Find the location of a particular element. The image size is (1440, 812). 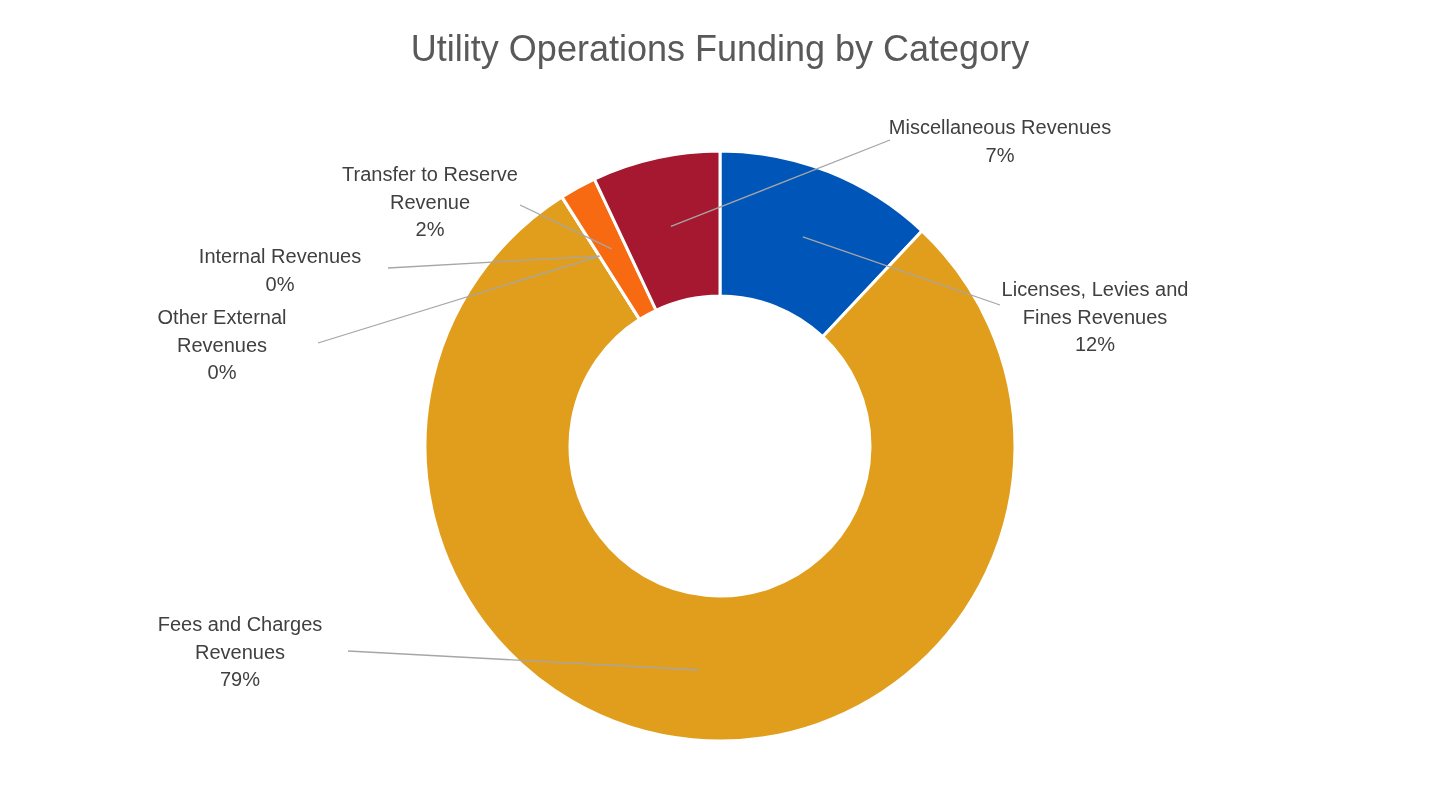

data-label: 79% is located at coordinates (240, 679).